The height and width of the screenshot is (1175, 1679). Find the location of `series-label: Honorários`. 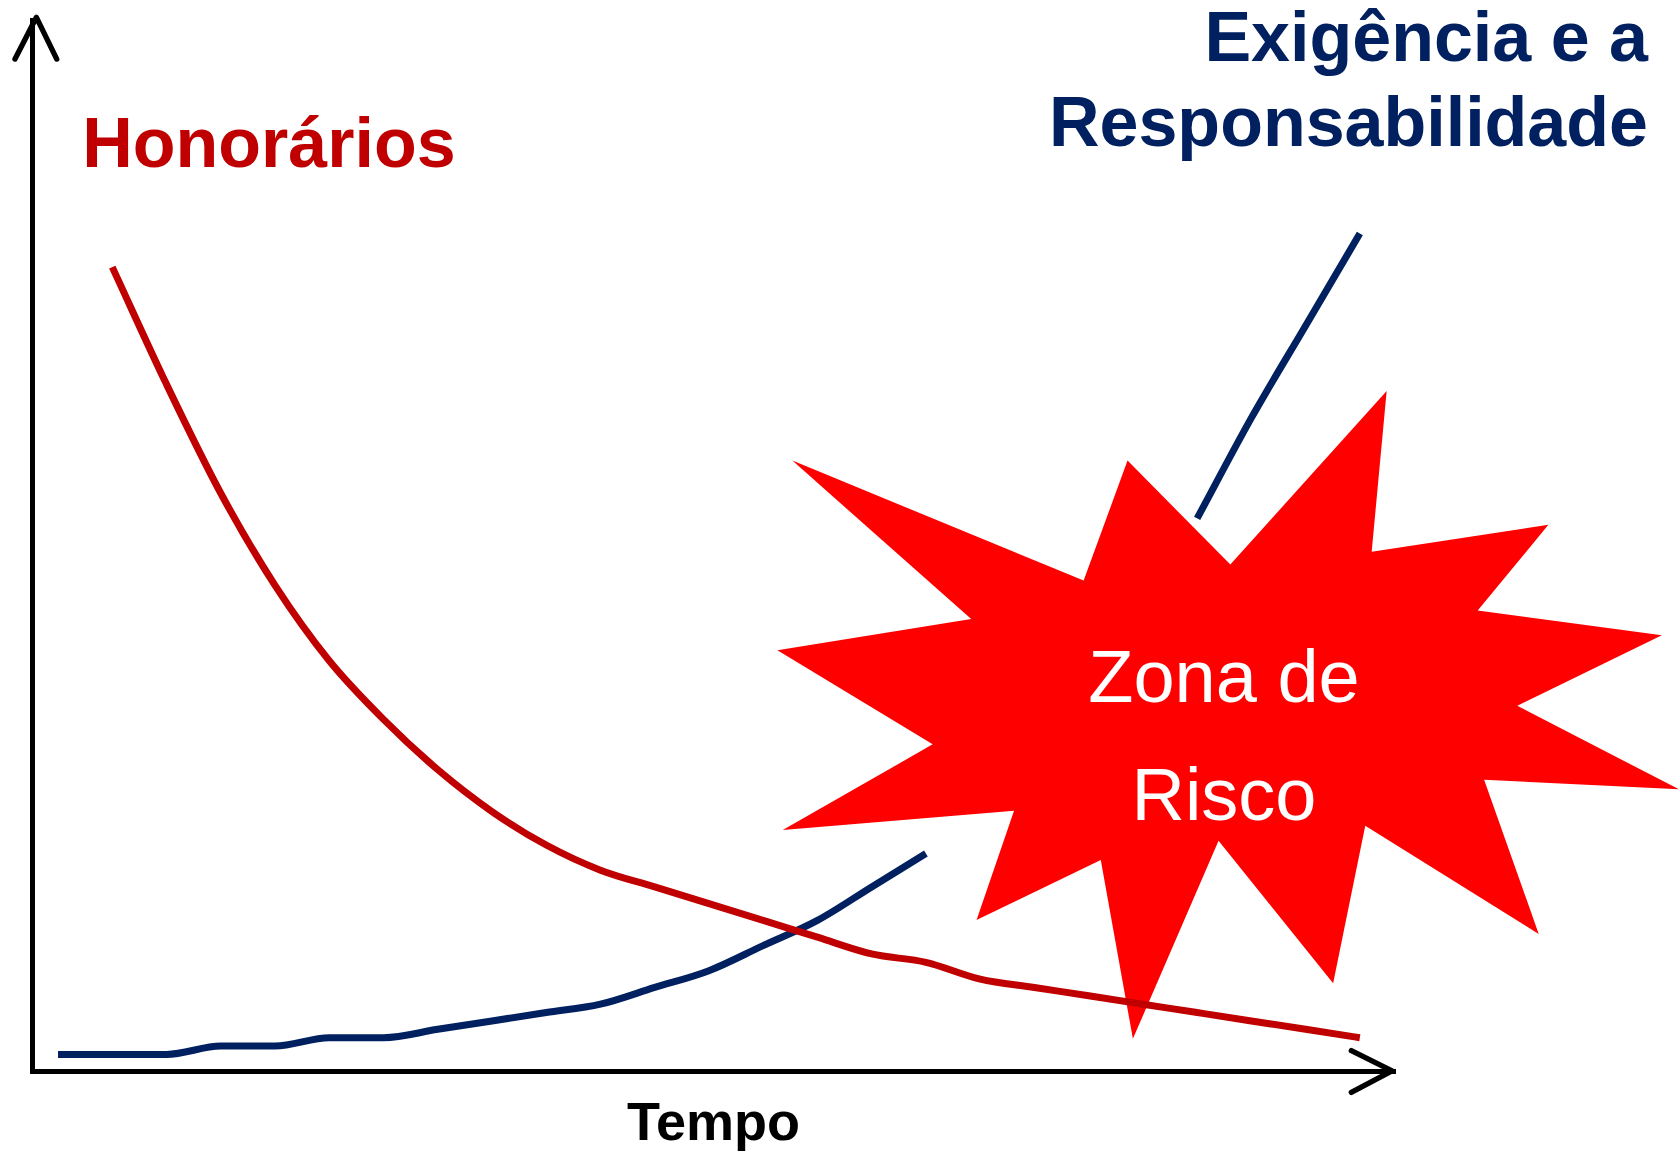

series-label: Honorários is located at coordinates (269, 143).